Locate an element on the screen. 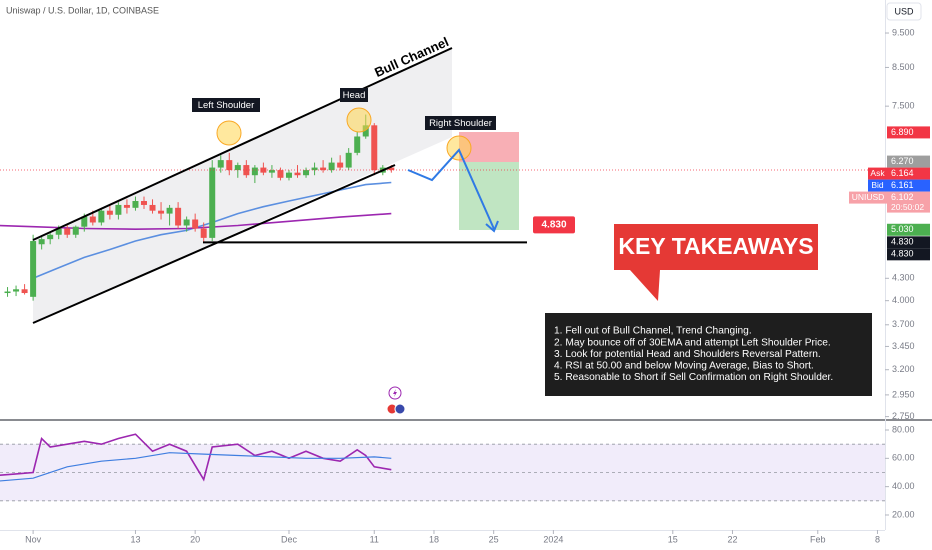 The width and height of the screenshot is (932, 550). takeaway-banner is located at coordinates (716, 247).